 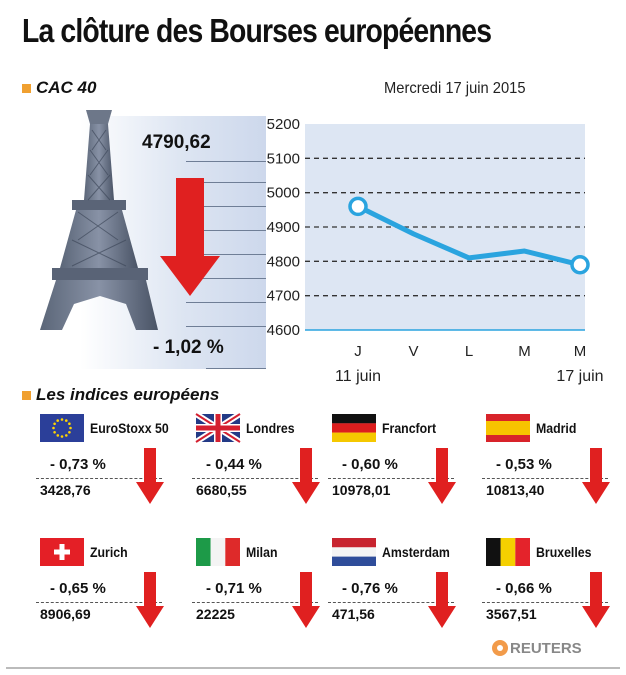 I want to click on x-tick-label: V, so click(x=413, y=351).